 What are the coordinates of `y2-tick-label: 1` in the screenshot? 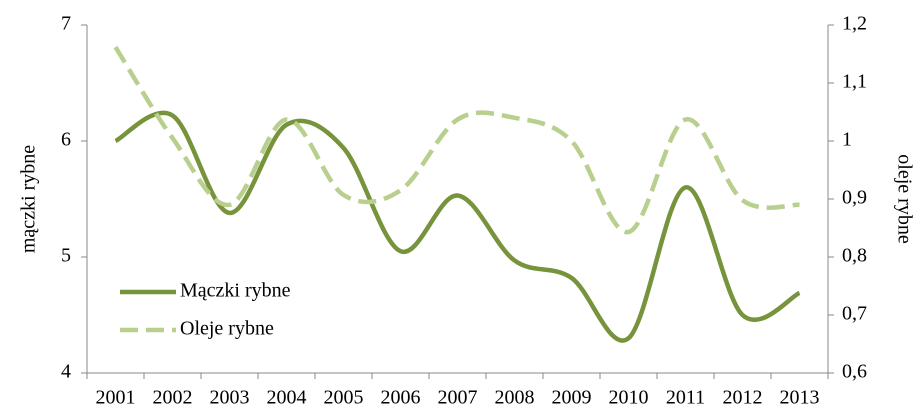 It's located at (847, 140).